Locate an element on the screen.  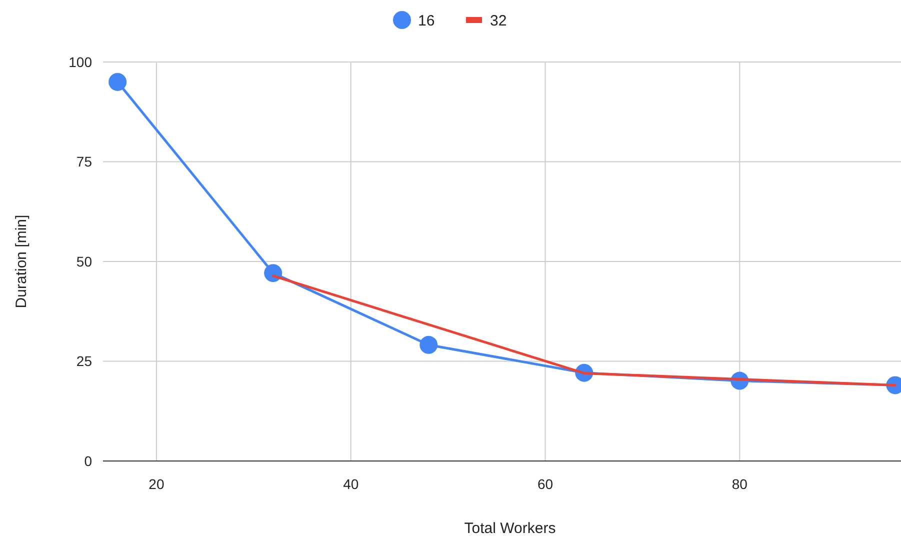
x-tick-label: 40 is located at coordinates (351, 484).